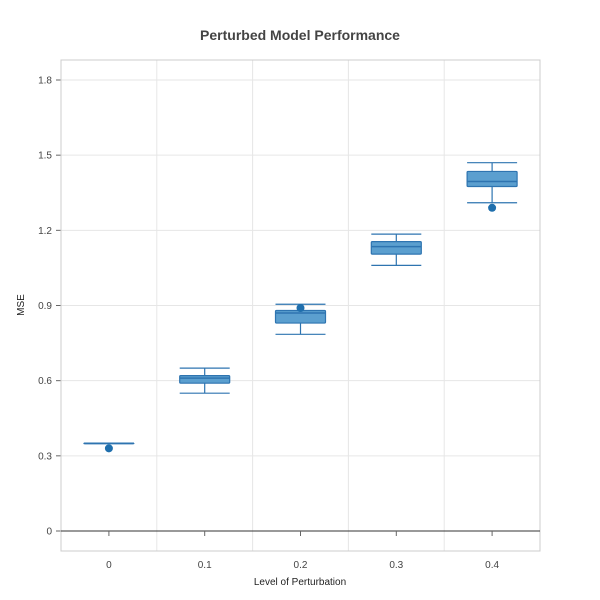 The width and height of the screenshot is (600, 600). Describe the element at coordinates (301, 565) in the screenshot. I see `x-tick-label: 0.2` at that location.